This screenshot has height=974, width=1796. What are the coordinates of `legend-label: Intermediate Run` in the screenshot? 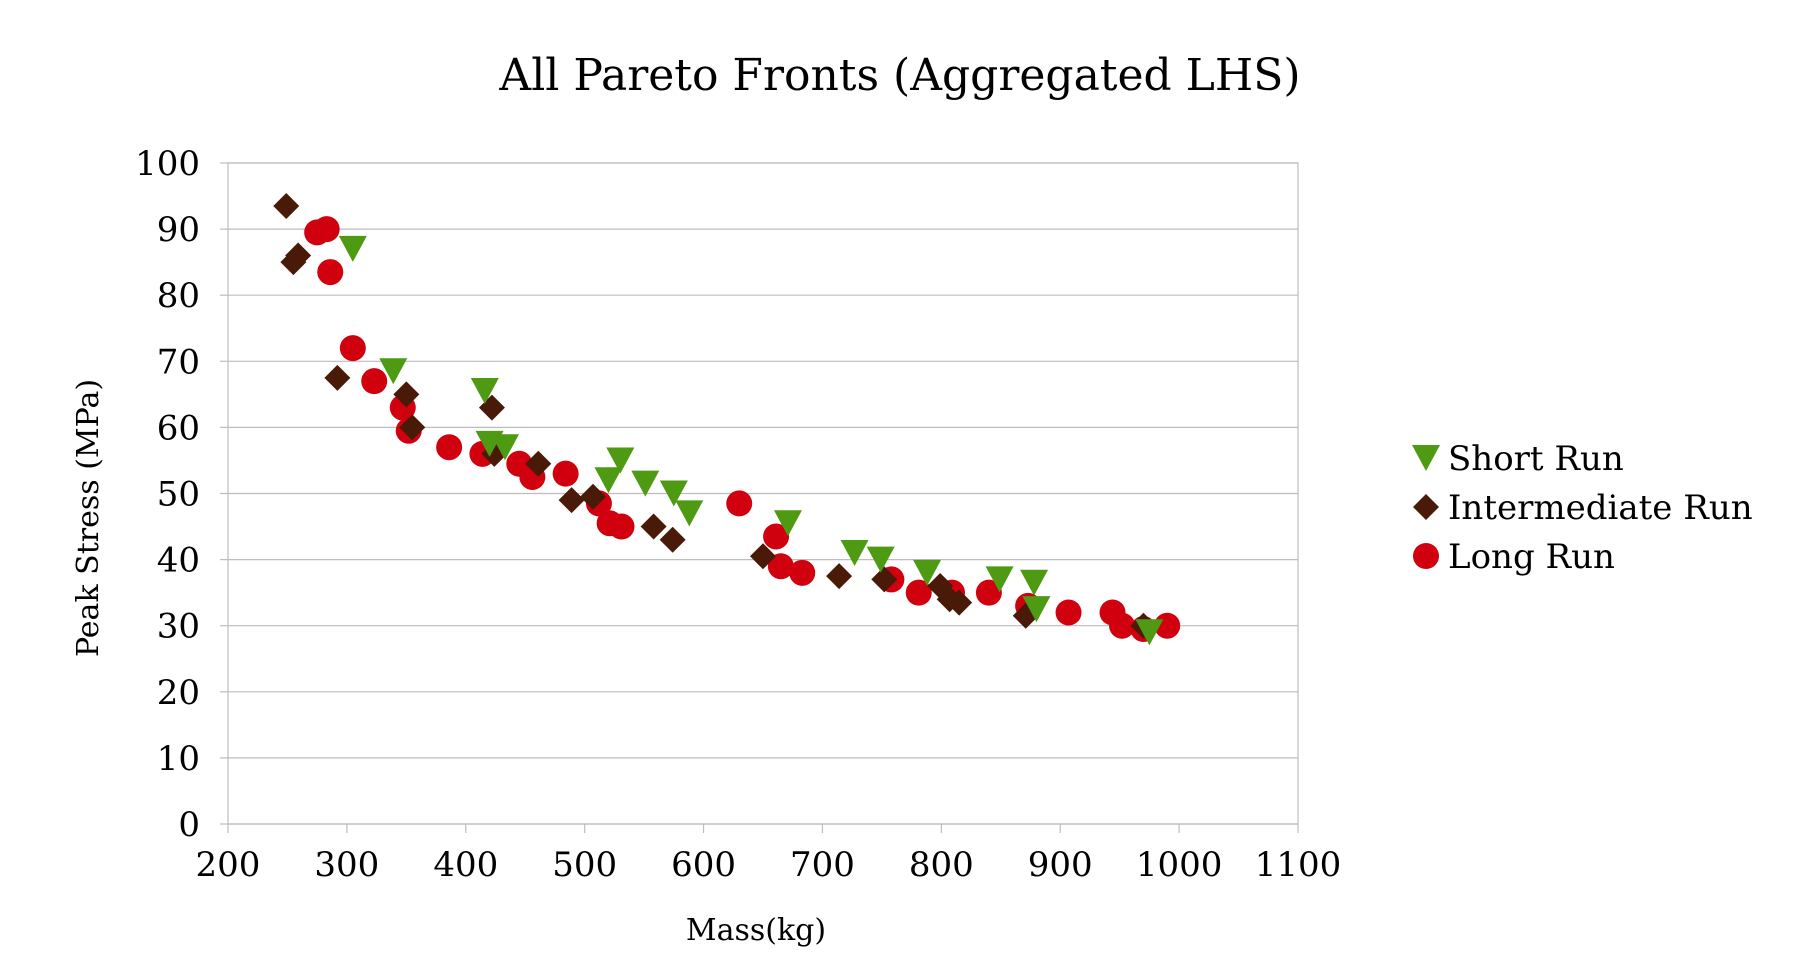 It's located at (1600, 508).